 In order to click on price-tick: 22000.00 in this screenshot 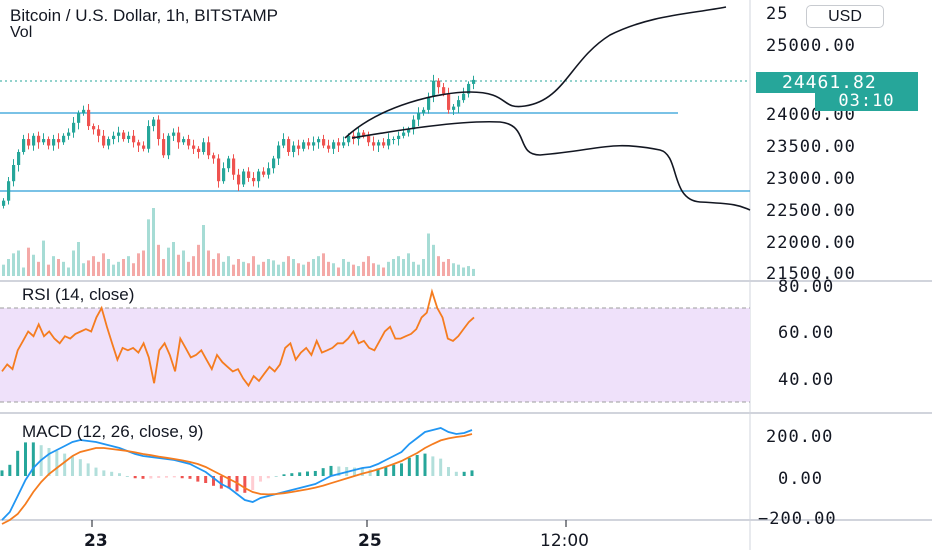, I will do `click(811, 243)`.